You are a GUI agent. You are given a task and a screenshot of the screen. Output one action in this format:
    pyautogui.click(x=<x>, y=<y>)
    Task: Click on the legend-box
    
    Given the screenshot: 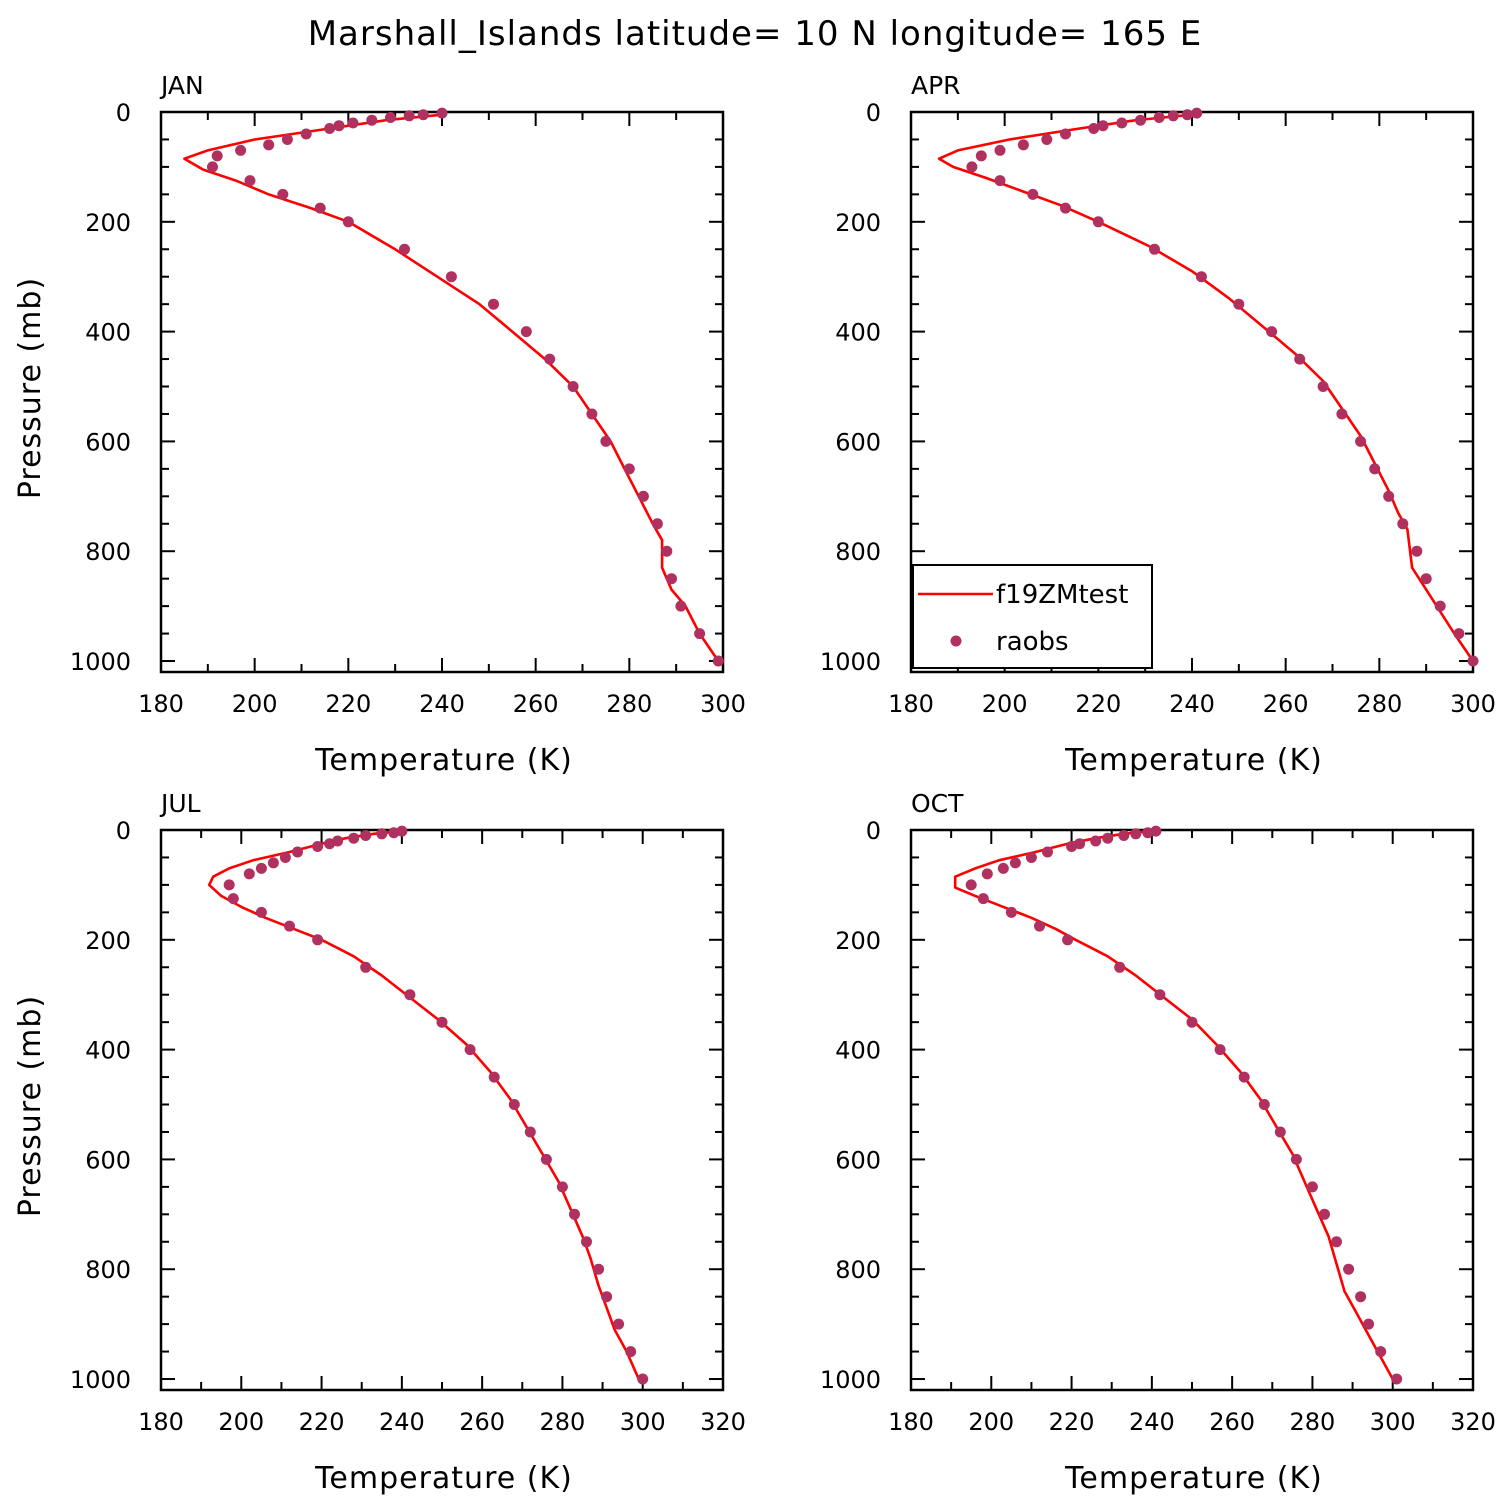 What is the action you would take?
    pyautogui.click(x=1032, y=616)
    